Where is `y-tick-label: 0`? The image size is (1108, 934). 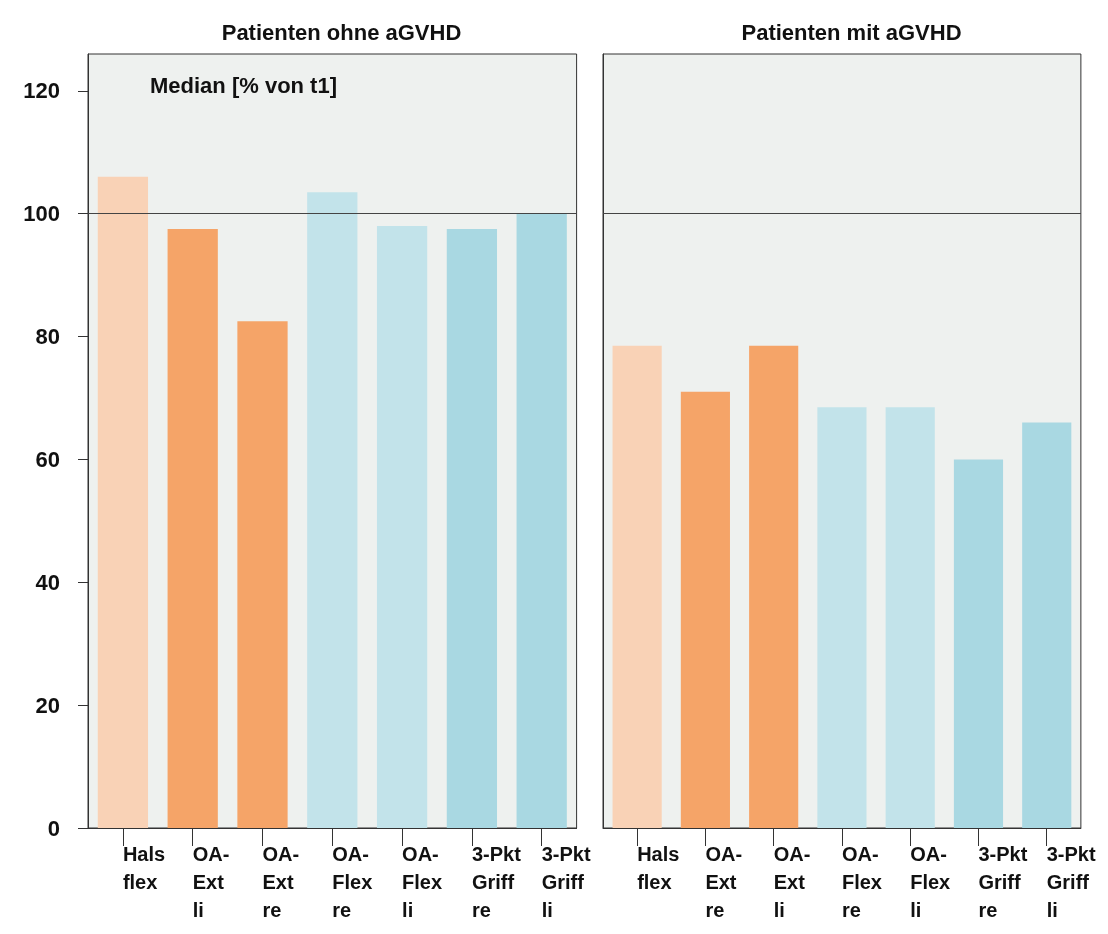
y-tick-label: 0 is located at coordinates (53, 828).